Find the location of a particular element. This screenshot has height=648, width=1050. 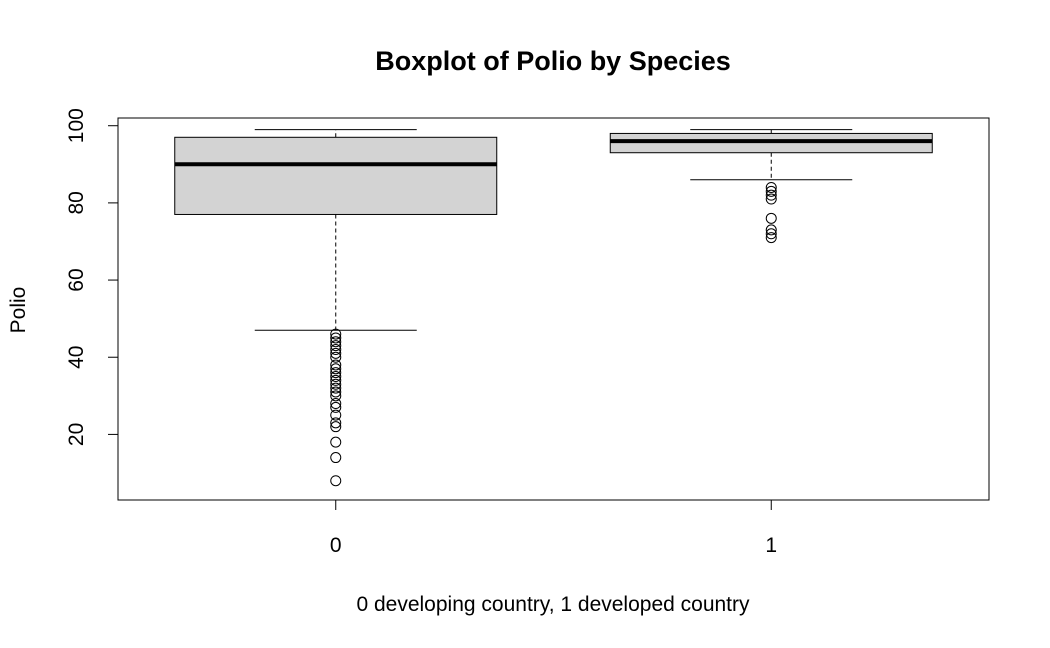

y-axis: 20 40 60 80 100 is located at coordinates (92, 277).